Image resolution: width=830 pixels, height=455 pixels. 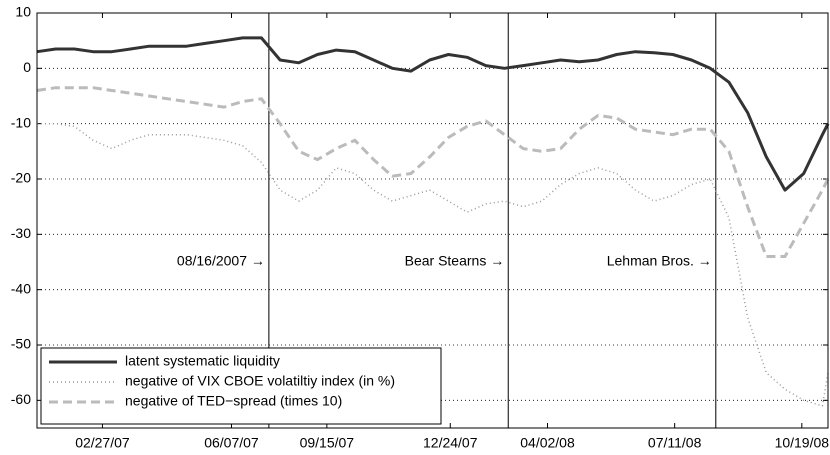 What do you see at coordinates (455, 261) in the screenshot?
I see `event-label: Bear Stearns →` at bounding box center [455, 261].